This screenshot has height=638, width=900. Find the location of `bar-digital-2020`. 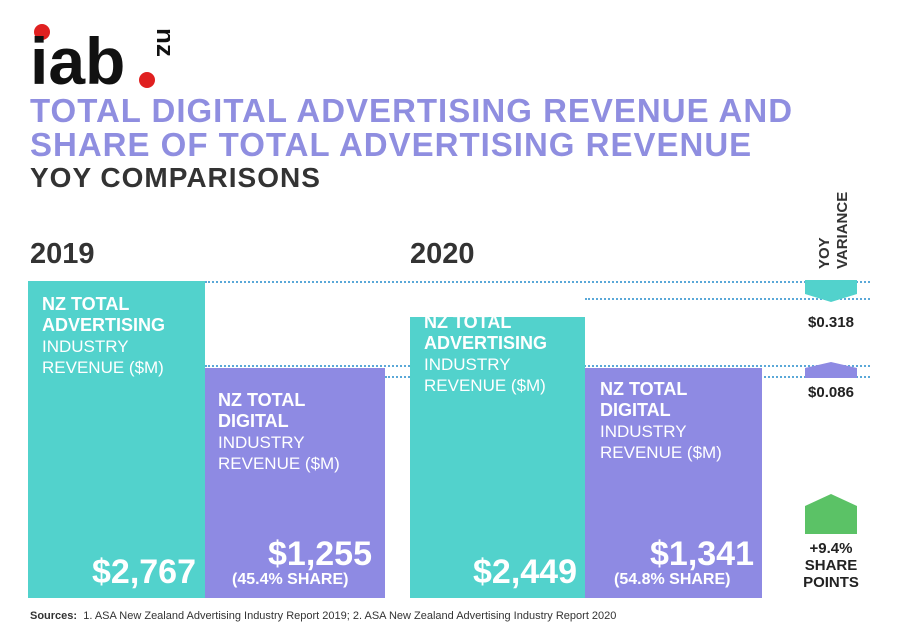

bar-digital-2020 is located at coordinates (673, 483).